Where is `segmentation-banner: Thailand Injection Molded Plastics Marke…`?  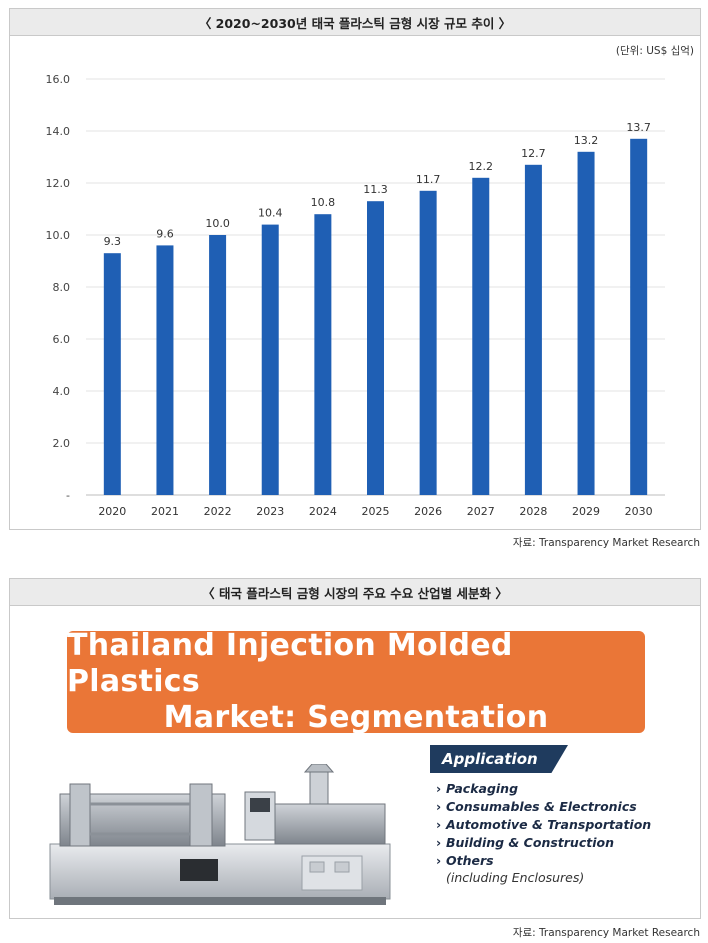 segmentation-banner: Thailand Injection Molded Plastics Marke… is located at coordinates (356, 681).